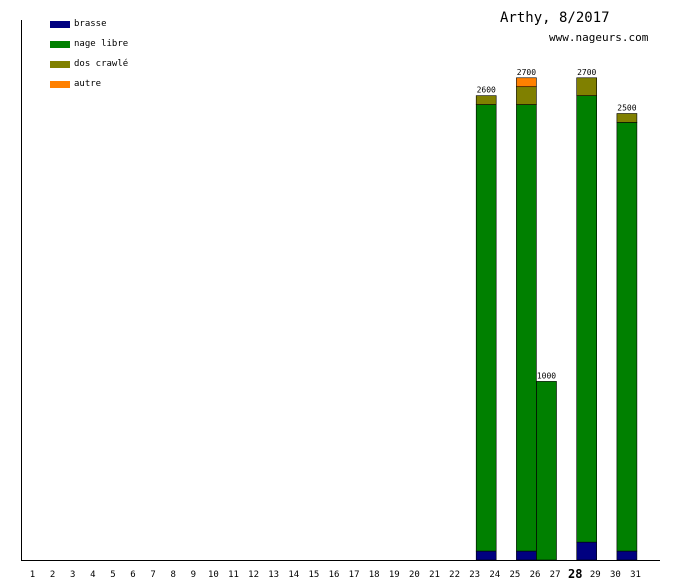  I want to click on x-tick-label-12: 12, so click(253, 575).